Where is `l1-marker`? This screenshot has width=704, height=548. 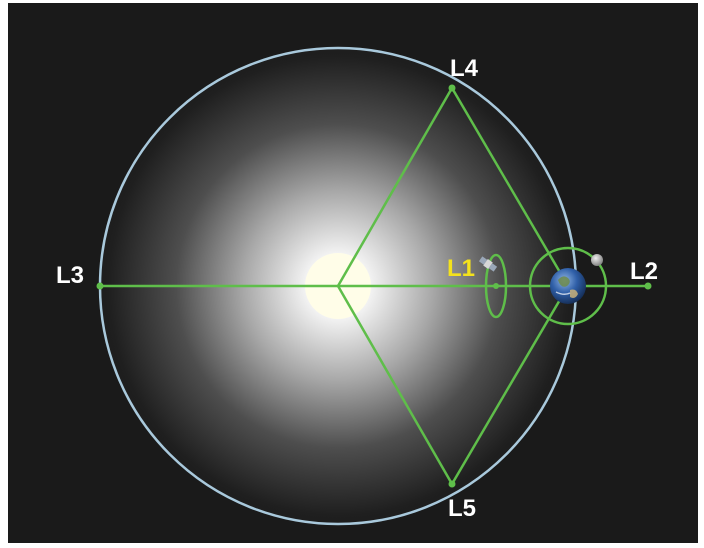
l1-marker is located at coordinates (496, 286).